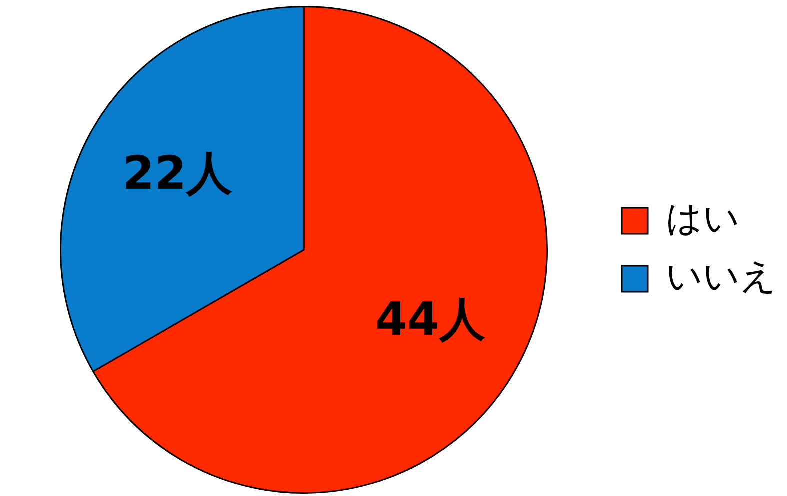 This screenshot has width=787, height=496. I want to click on data-label: 44人, so click(430, 319).